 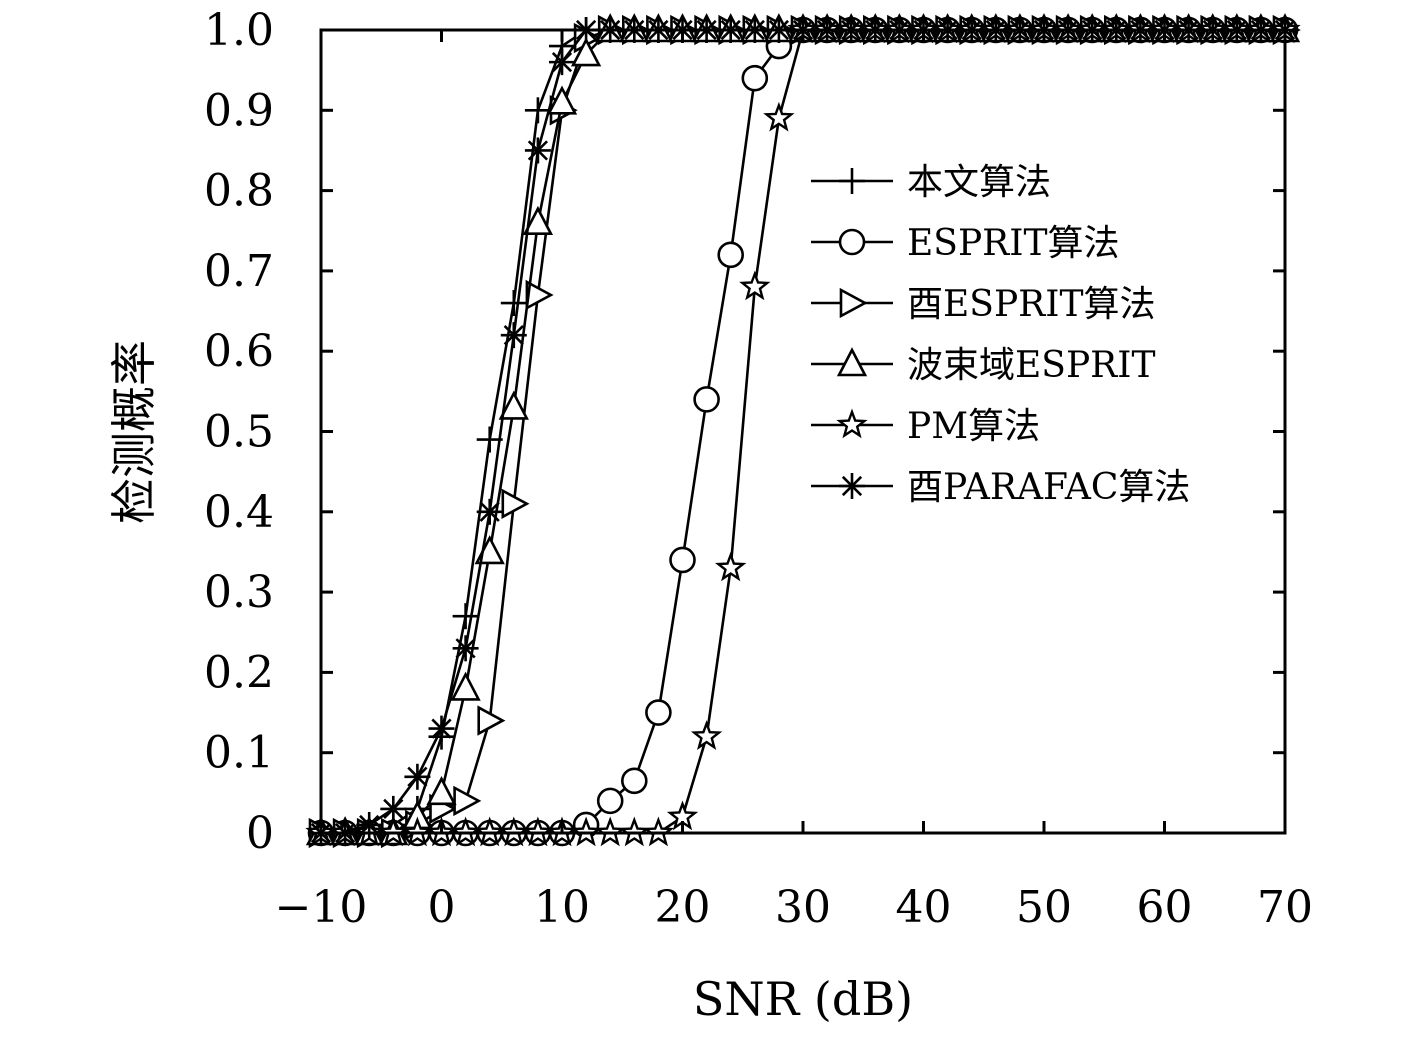 I want to click on x-tick-label: 30, so click(x=803, y=907).